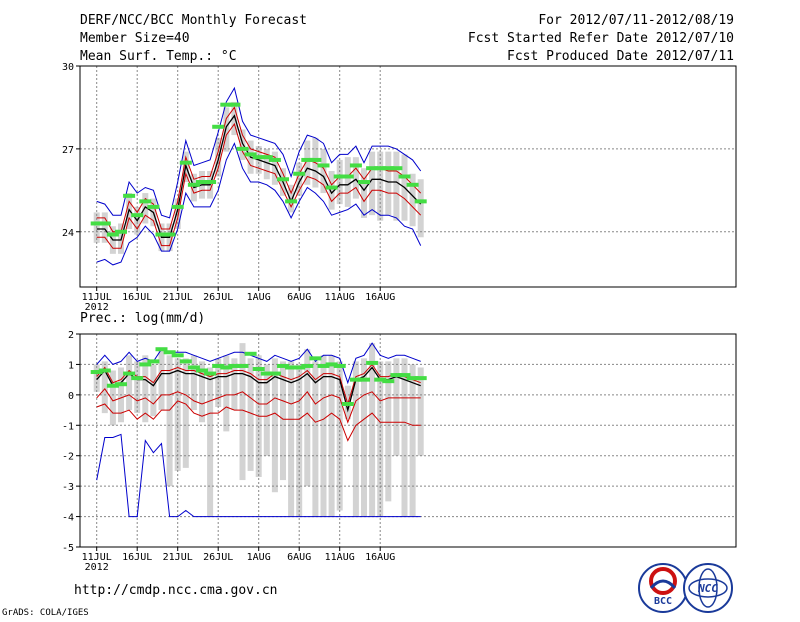 The width and height of the screenshot is (800, 622). What do you see at coordinates (258, 421) in the screenshot?
I see `lower-band-line` at bounding box center [258, 421].